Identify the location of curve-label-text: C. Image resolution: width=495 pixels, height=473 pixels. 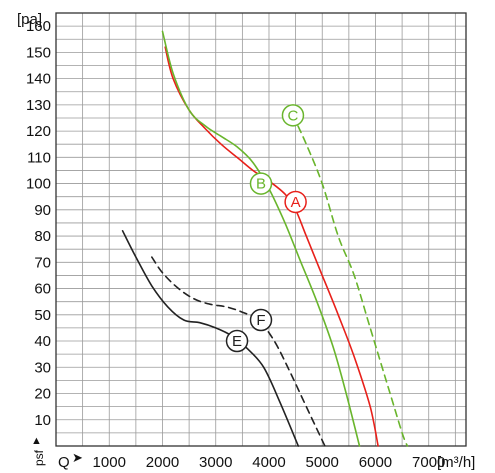
(293, 115).